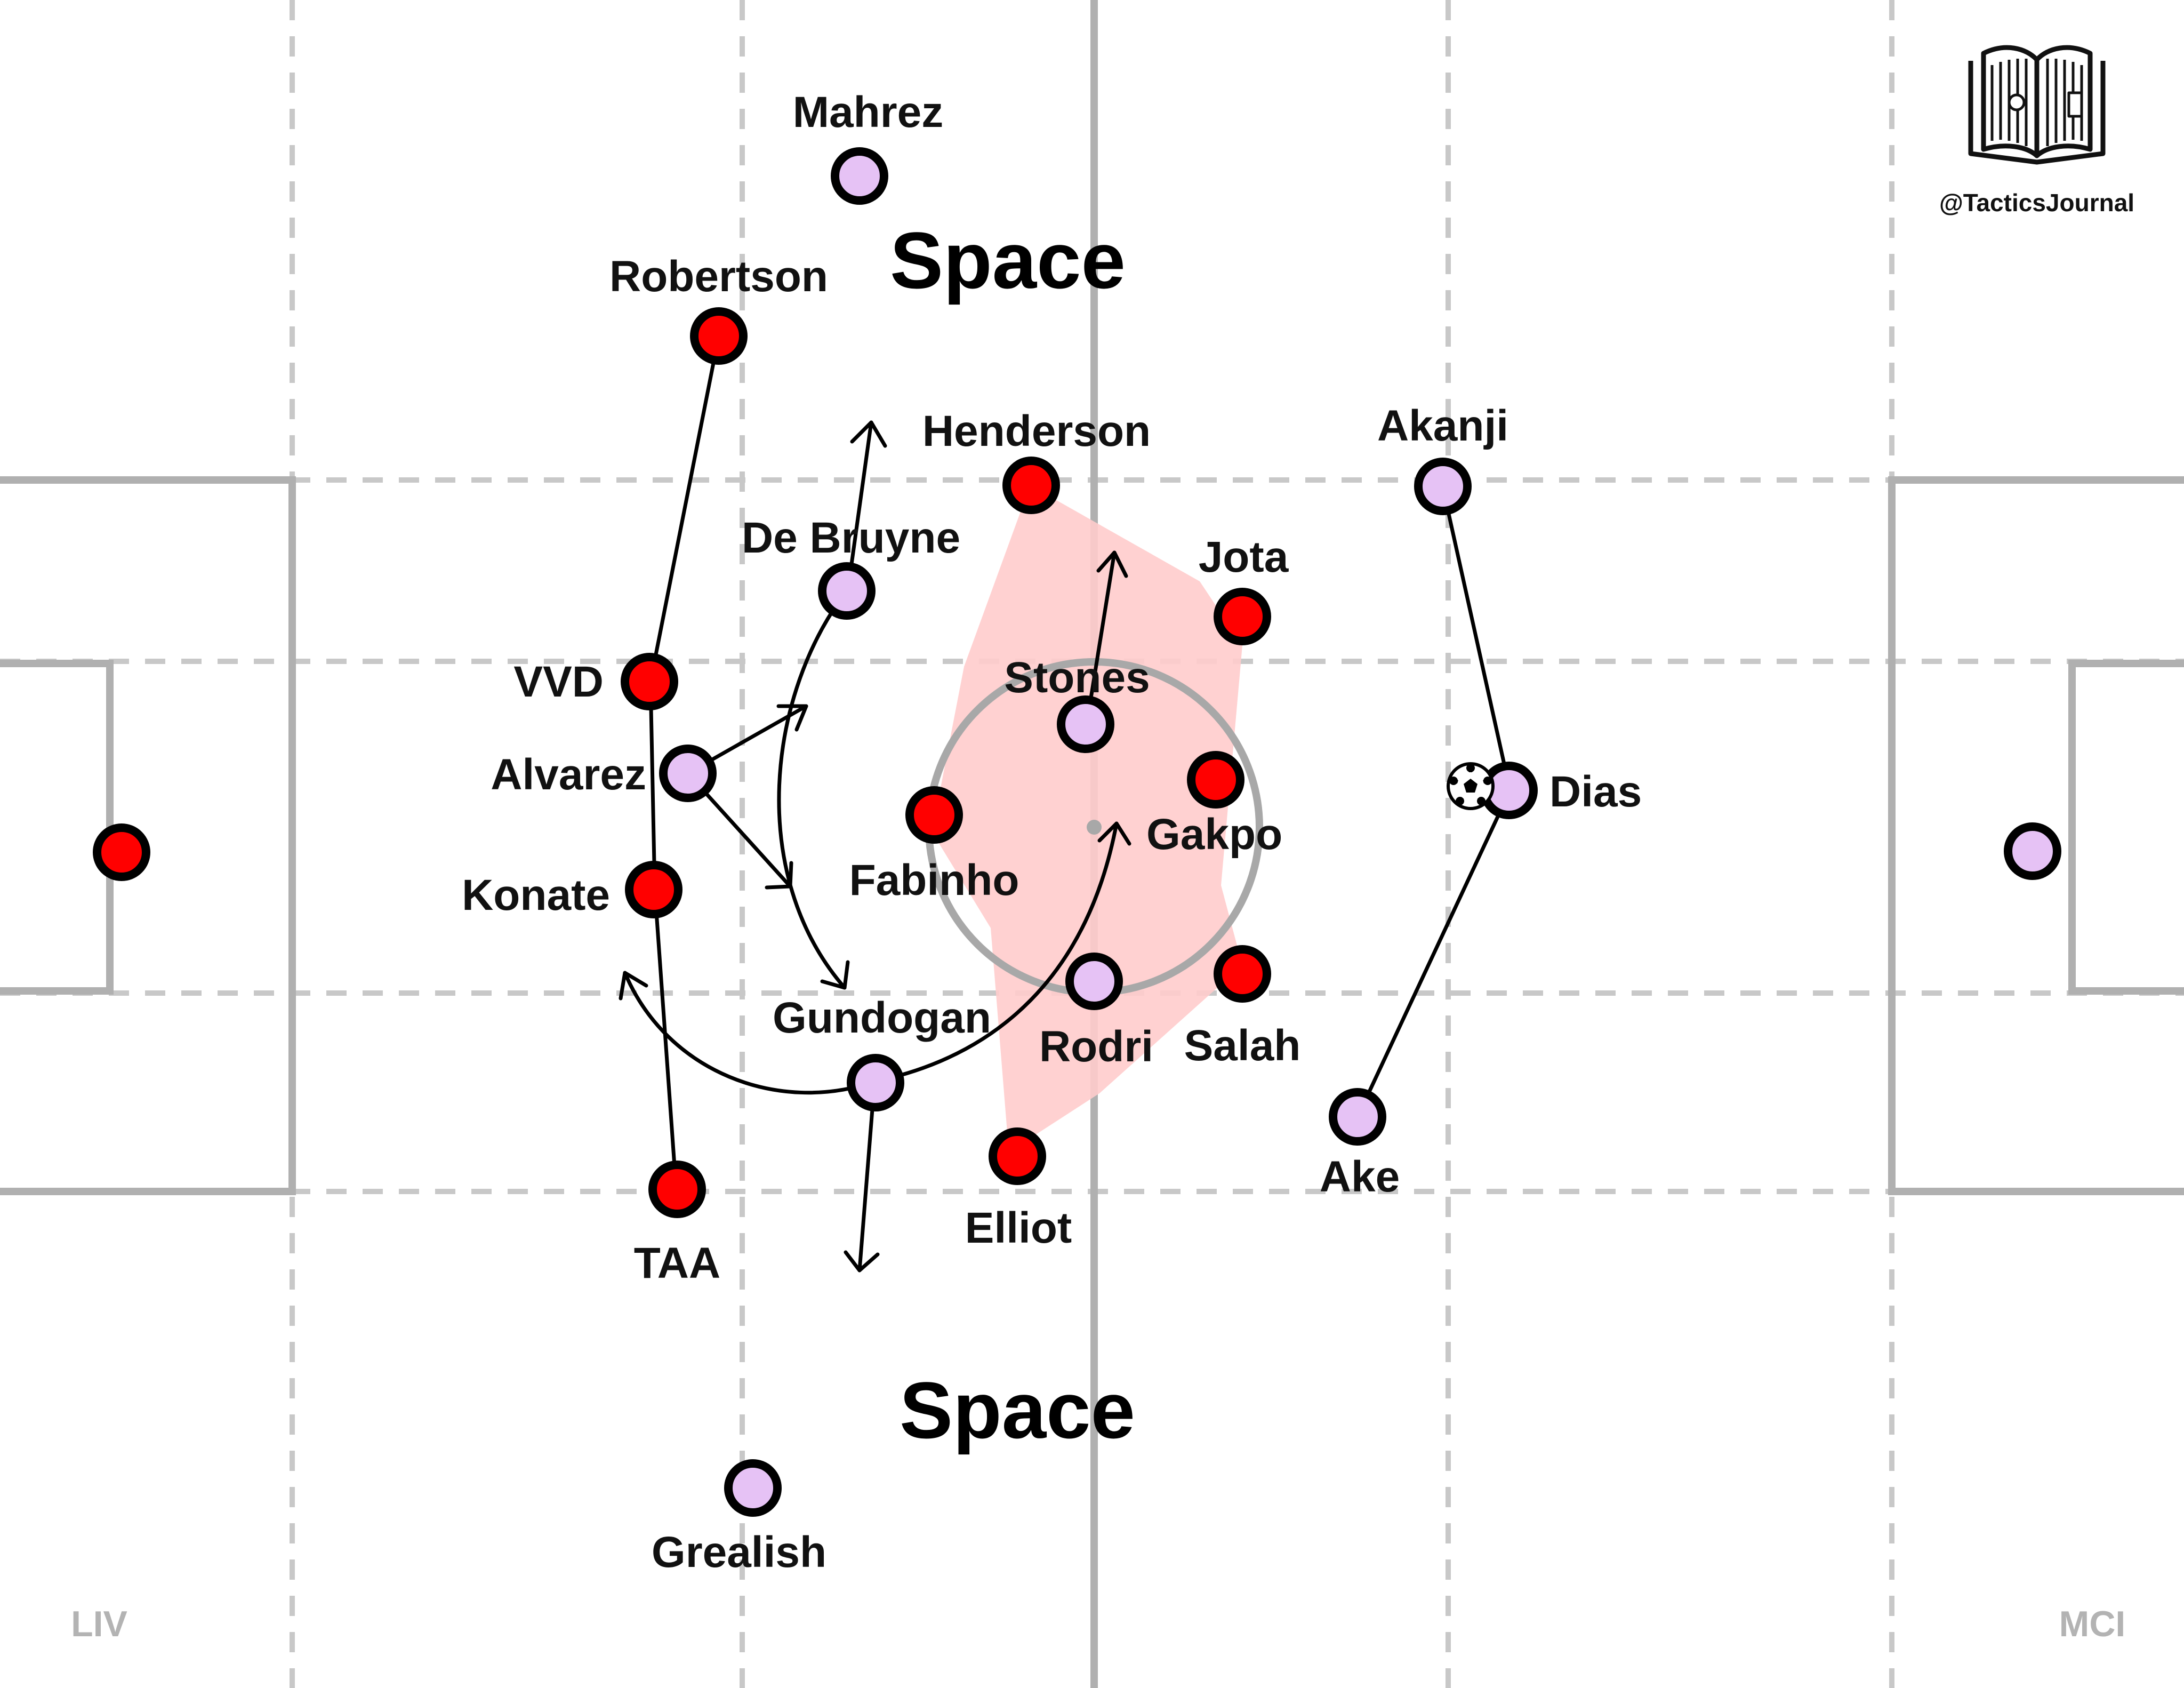 This screenshot has height=1688, width=2184. I want to click on player-token-elliot, so click(1017, 1156).